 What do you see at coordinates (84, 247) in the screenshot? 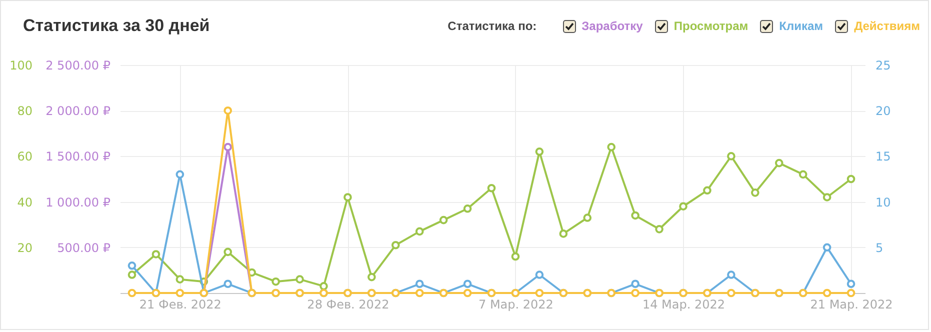
I see `y2-tick-label: 500.00 ₽` at bounding box center [84, 247].